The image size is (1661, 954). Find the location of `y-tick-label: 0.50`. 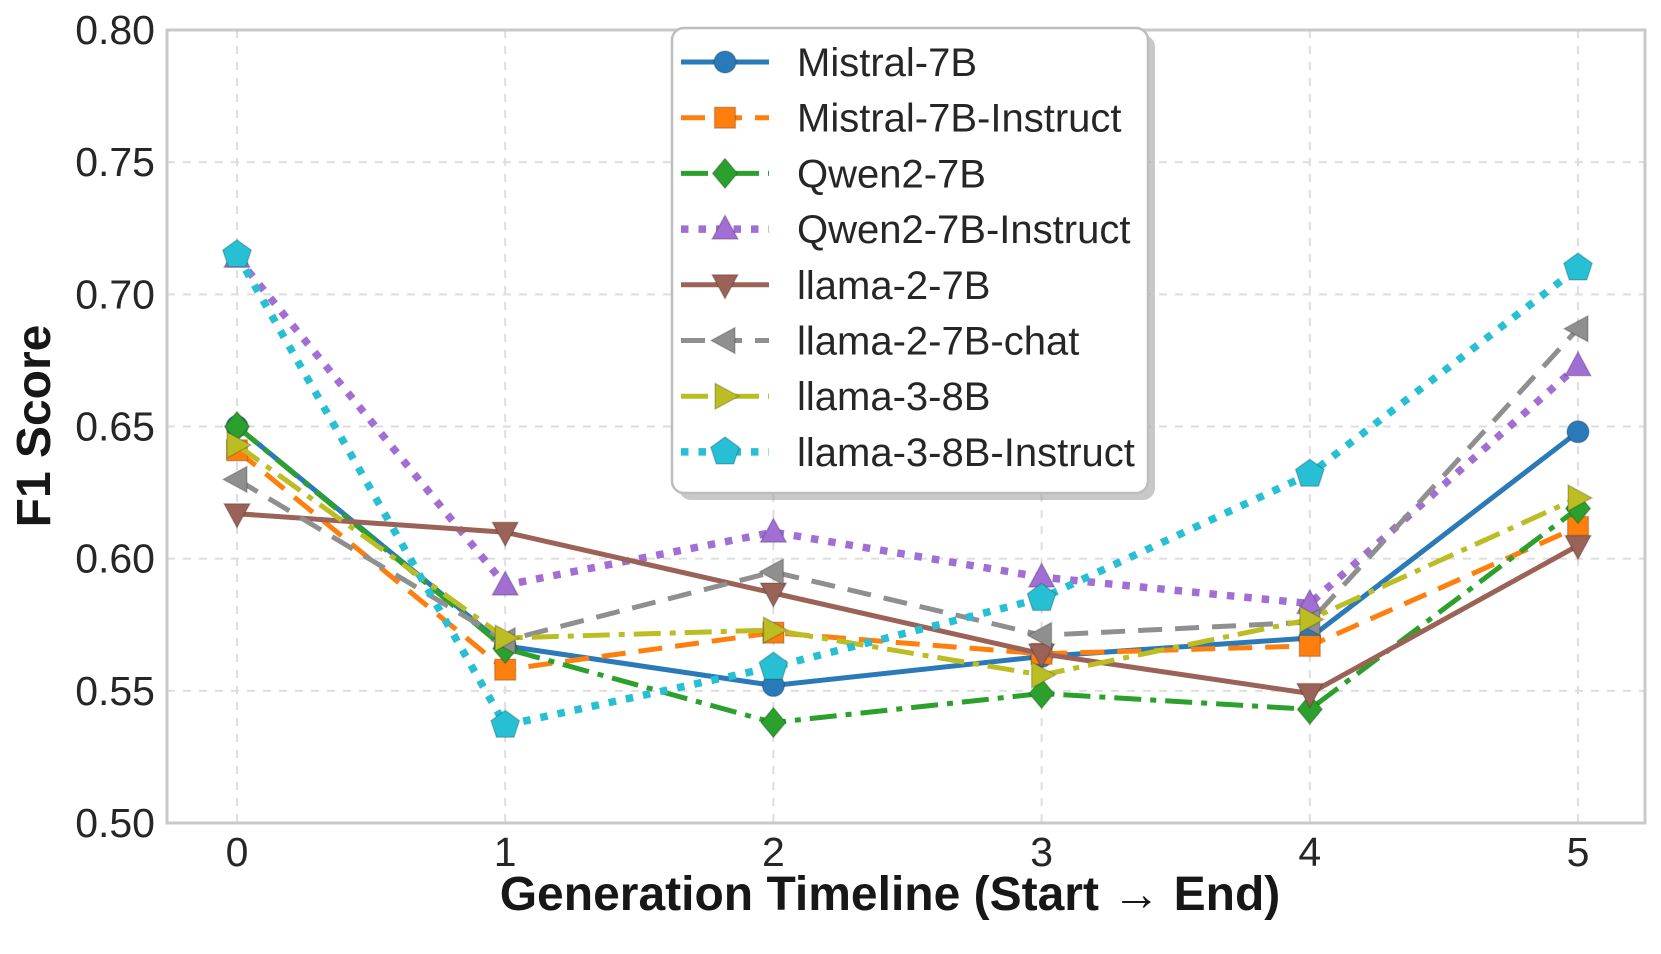

y-tick-label: 0.50 is located at coordinates (115, 823).